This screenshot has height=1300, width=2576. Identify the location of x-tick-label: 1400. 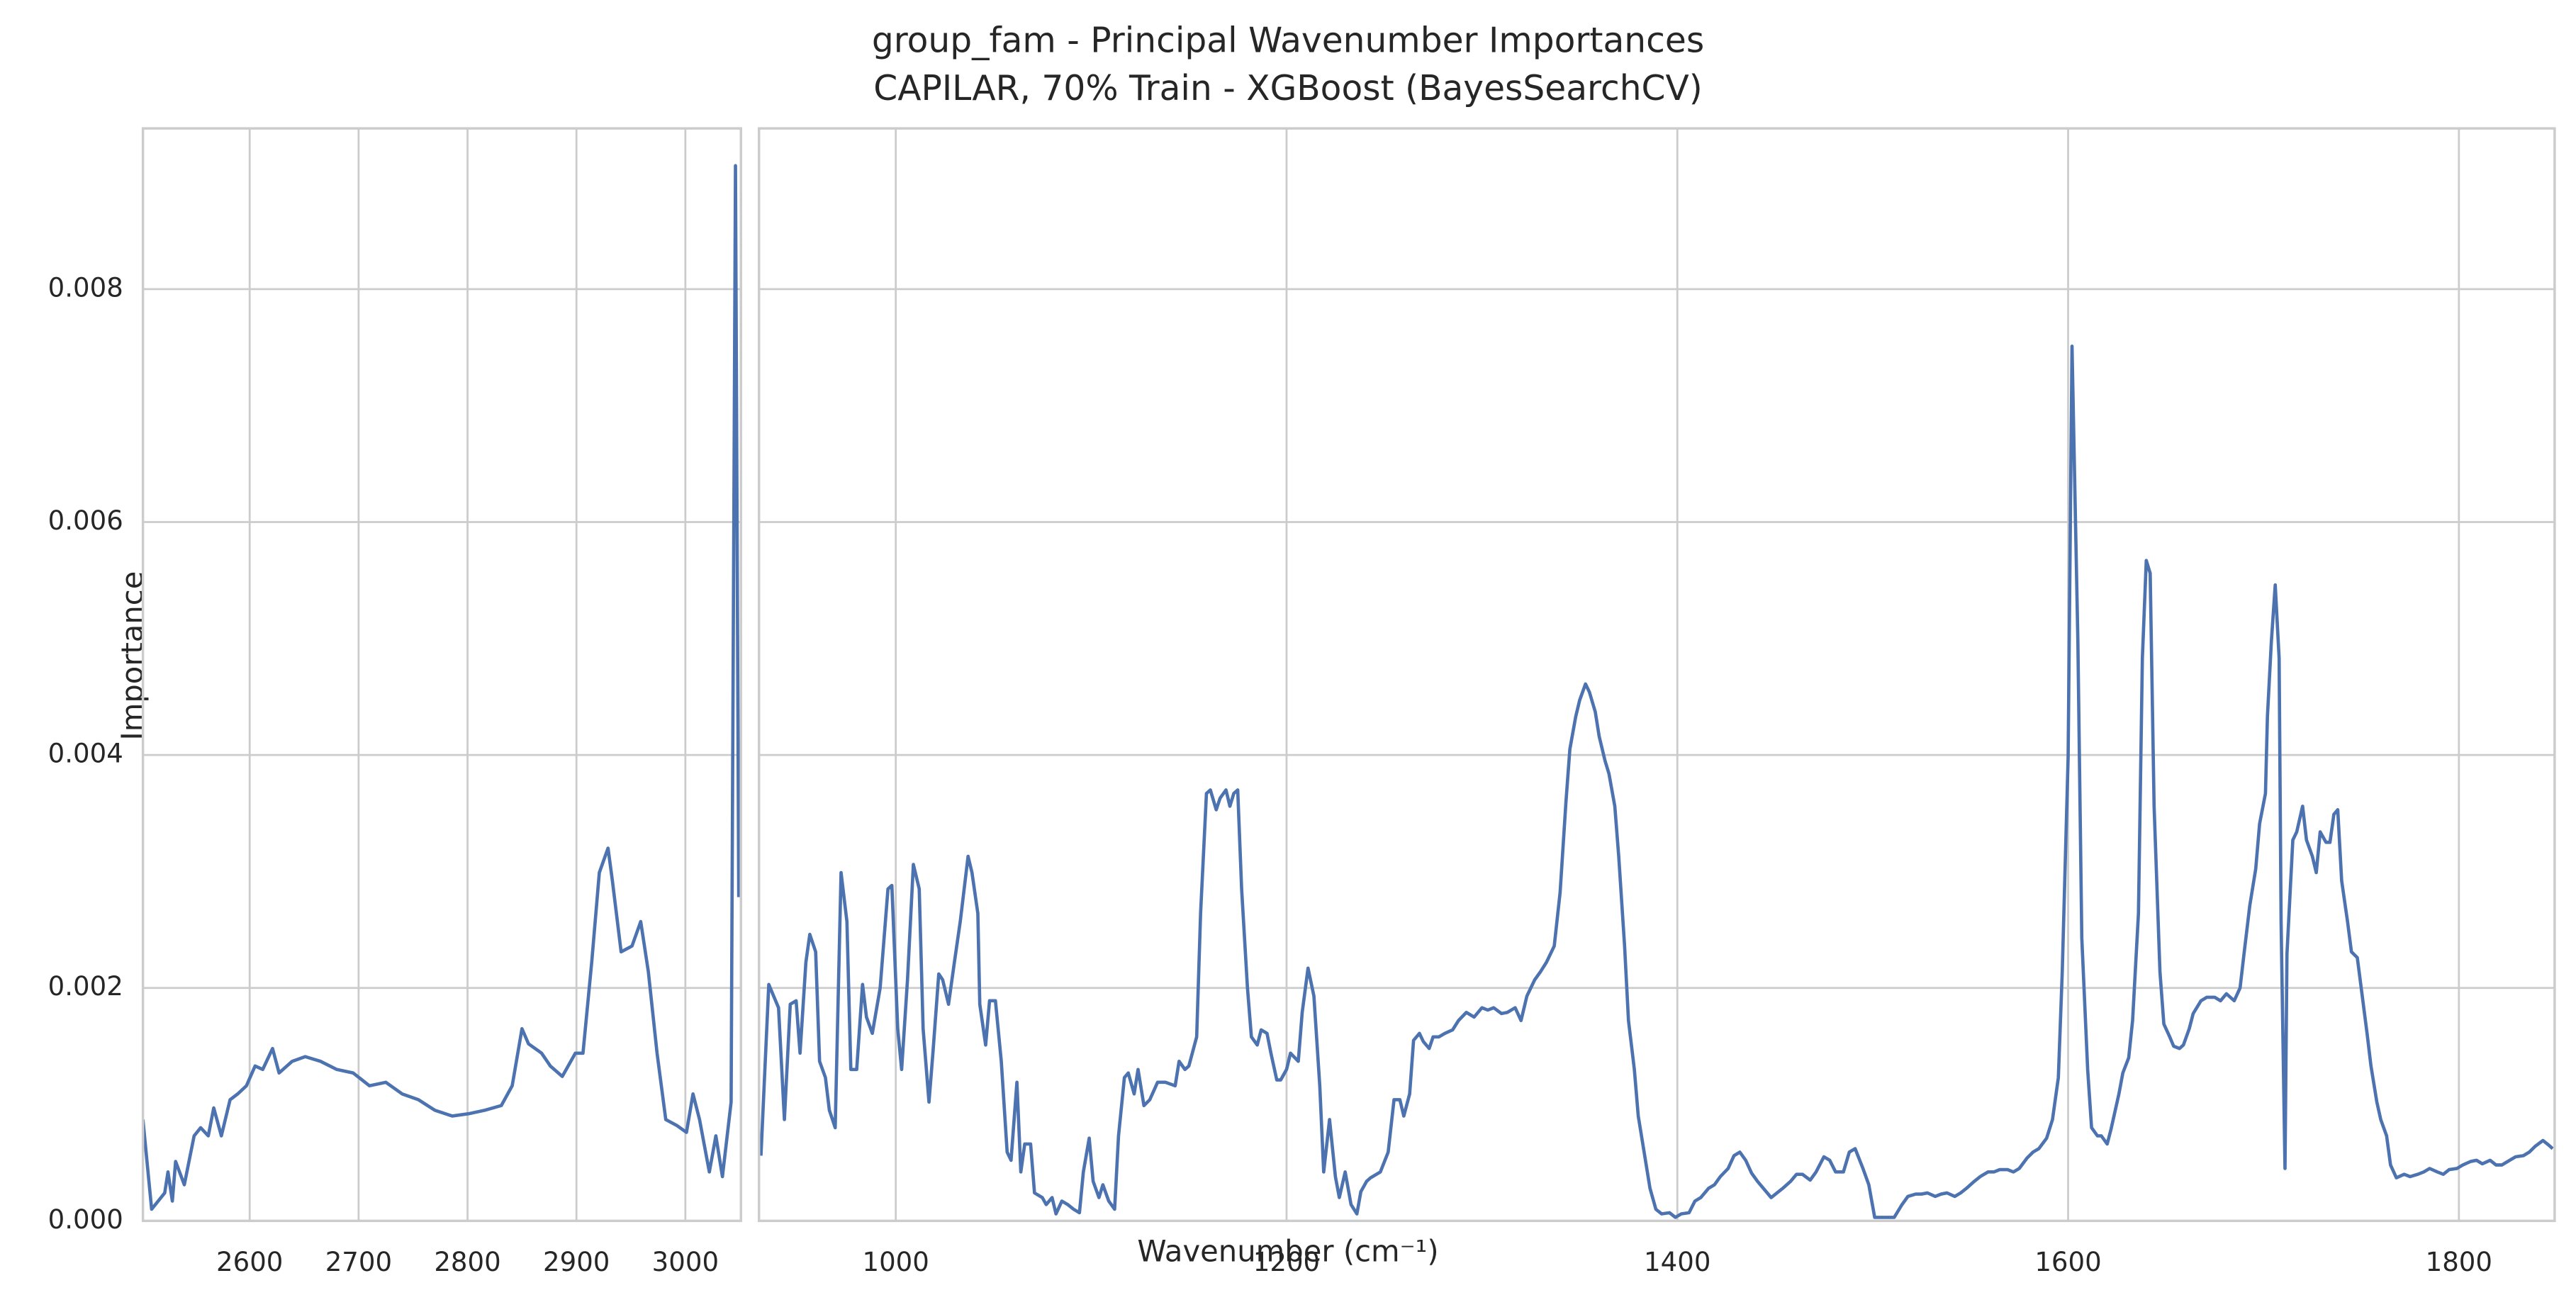
(1677, 1262).